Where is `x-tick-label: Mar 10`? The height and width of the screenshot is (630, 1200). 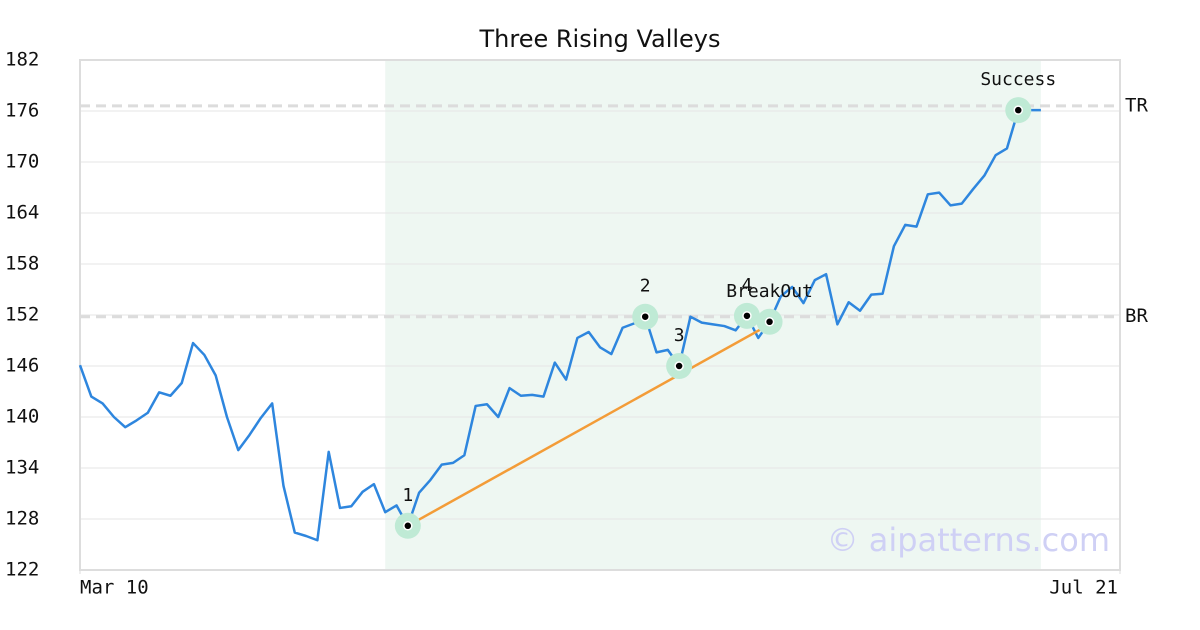
x-tick-label: Mar 10 is located at coordinates (114, 588).